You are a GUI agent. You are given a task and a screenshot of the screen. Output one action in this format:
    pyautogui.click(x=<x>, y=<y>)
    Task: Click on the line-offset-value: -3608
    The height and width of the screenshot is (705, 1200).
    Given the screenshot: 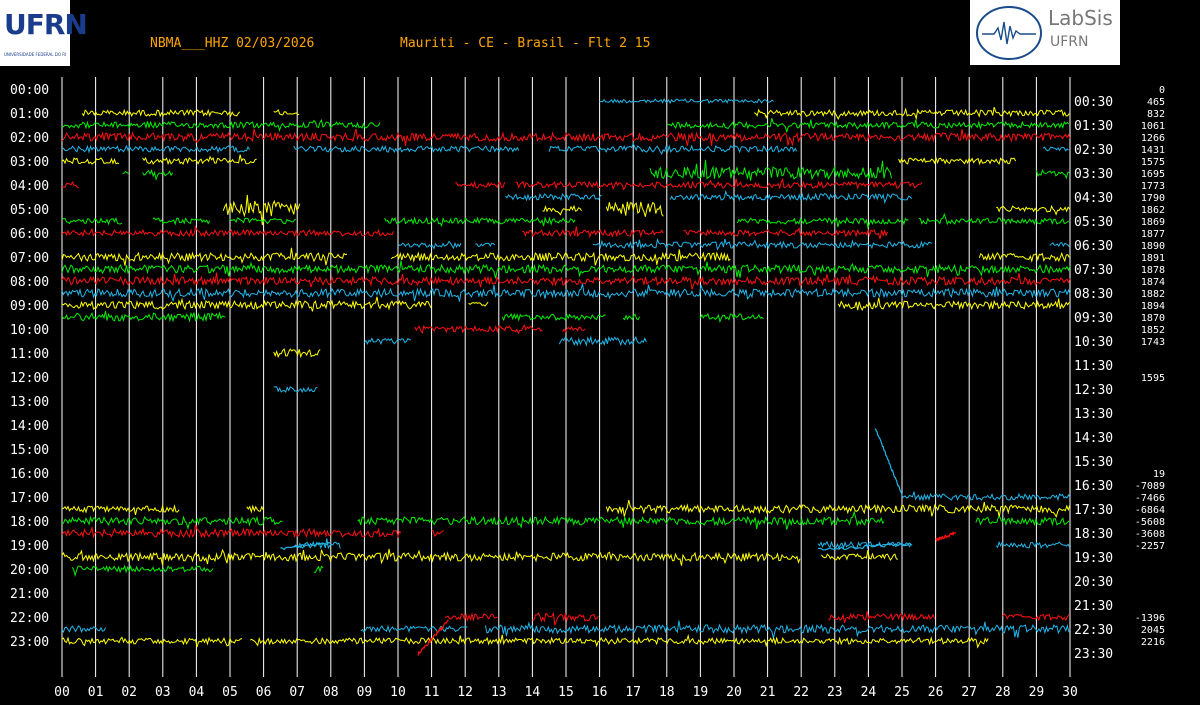 What is the action you would take?
    pyautogui.click(x=1150, y=534)
    